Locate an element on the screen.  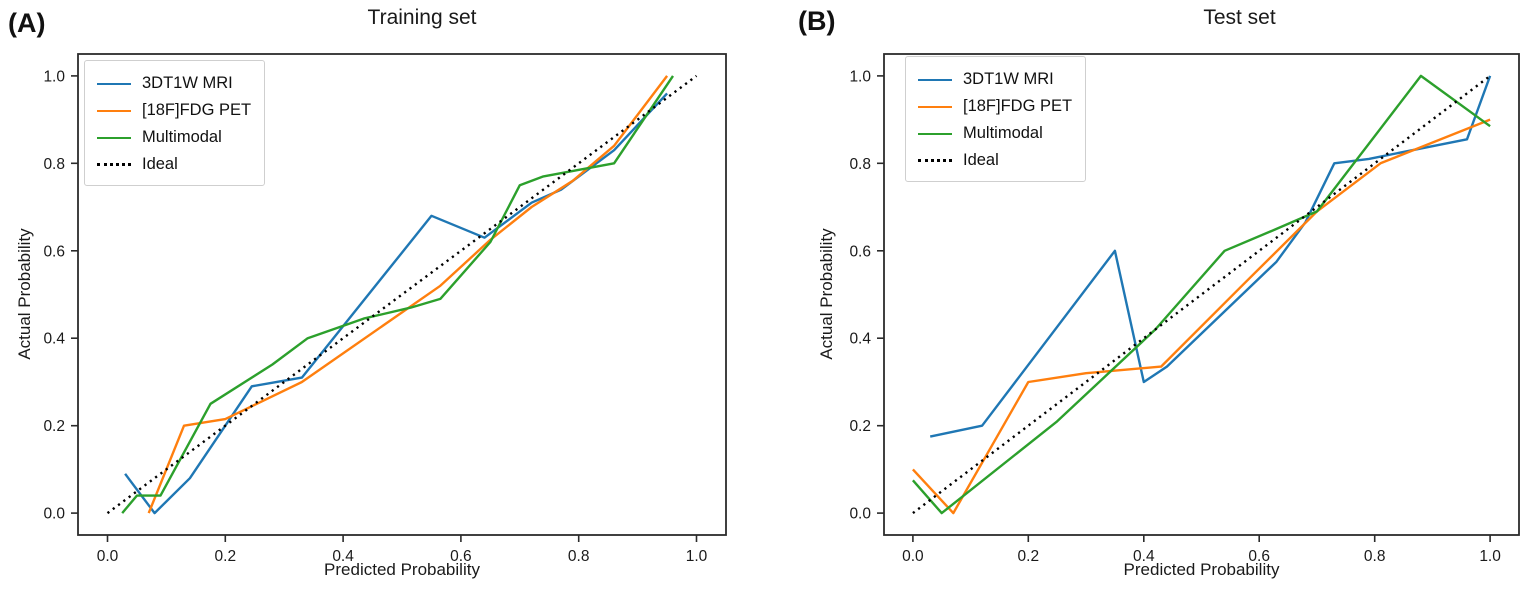
panel-a-title: Training set is located at coordinates (422, 17).